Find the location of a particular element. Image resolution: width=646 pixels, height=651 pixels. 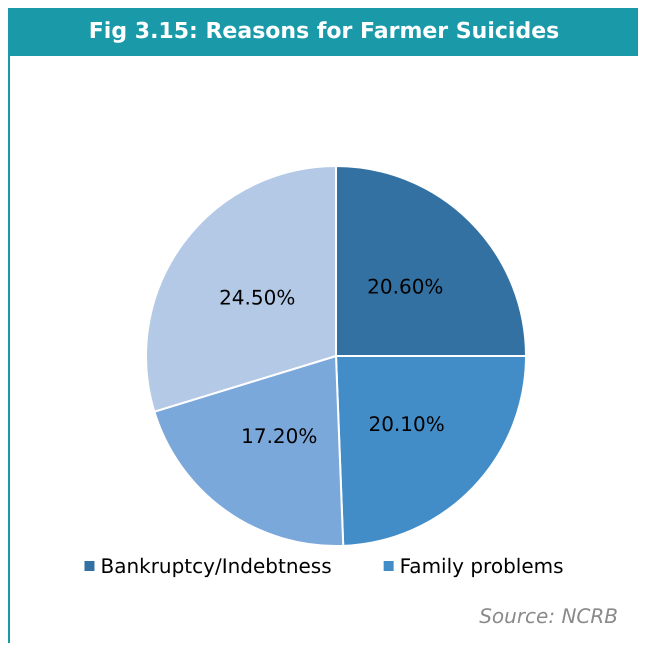

data-label: 24.50% is located at coordinates (257, 298).